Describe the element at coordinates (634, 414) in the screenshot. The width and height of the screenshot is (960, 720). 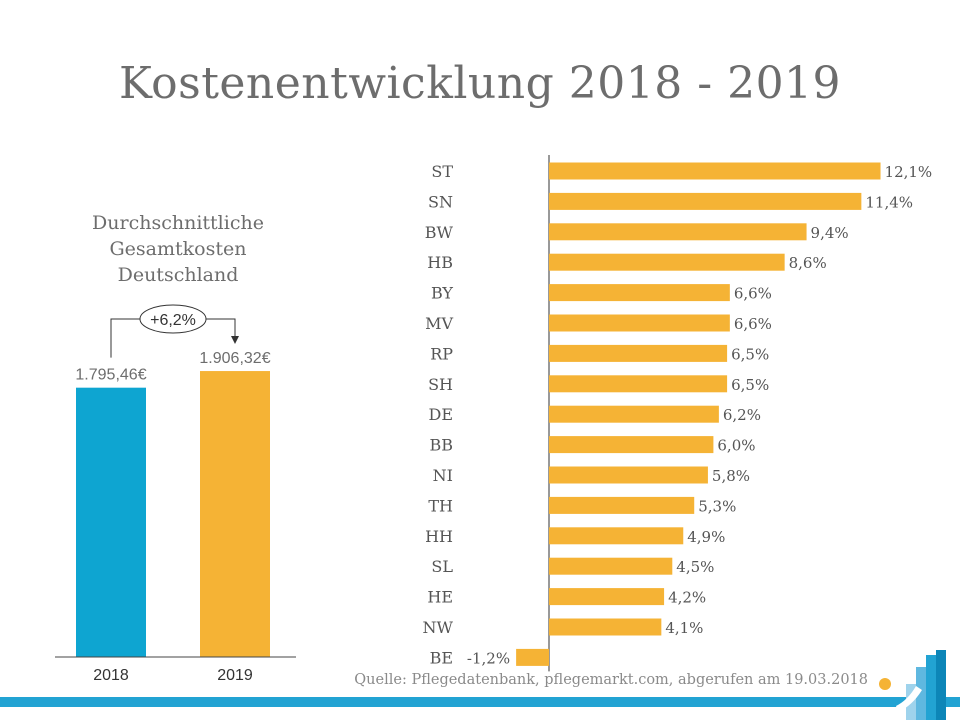
I see `bar-DE` at that location.